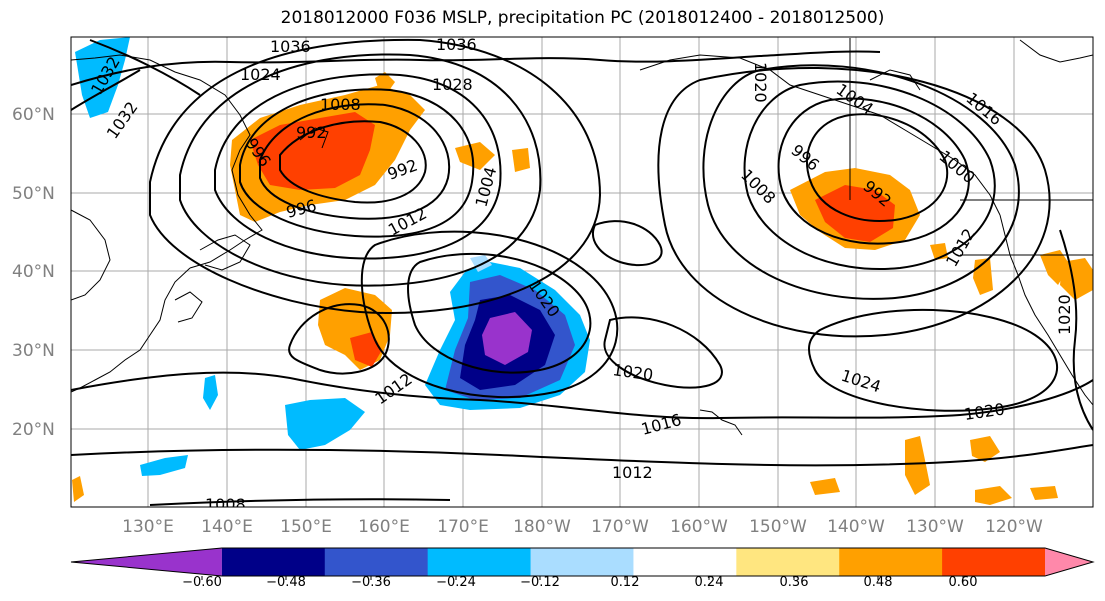  What do you see at coordinates (452, 84) in the screenshot?
I see `isobar-label: 1028` at bounding box center [452, 84].